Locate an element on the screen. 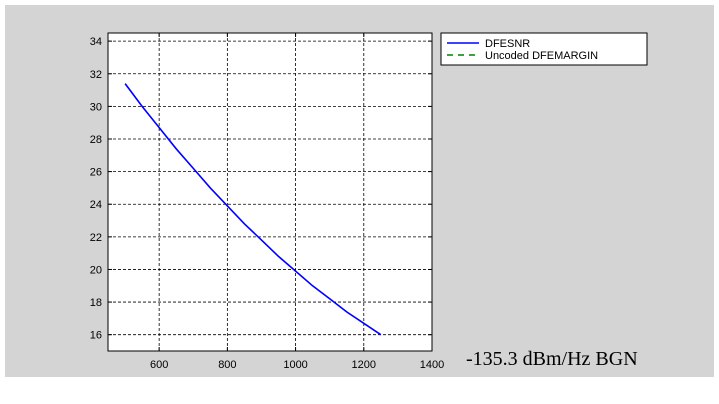  legend-label-0: DFESNR is located at coordinates (507, 44).